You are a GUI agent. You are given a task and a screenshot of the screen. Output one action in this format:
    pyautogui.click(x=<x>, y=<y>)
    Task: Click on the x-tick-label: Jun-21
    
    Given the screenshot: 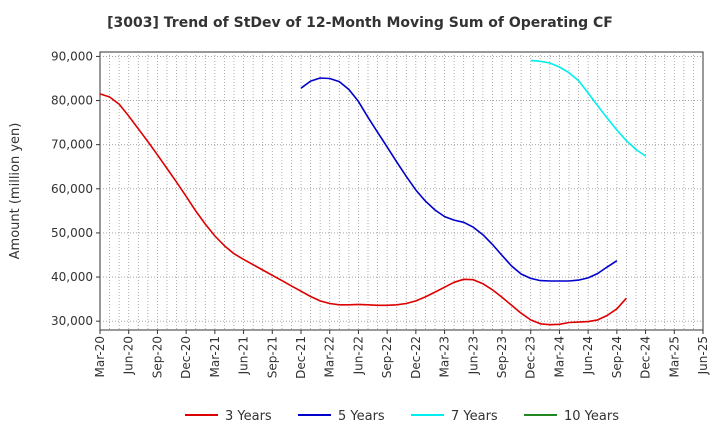 What is the action you would take?
    pyautogui.click(x=244, y=355)
    